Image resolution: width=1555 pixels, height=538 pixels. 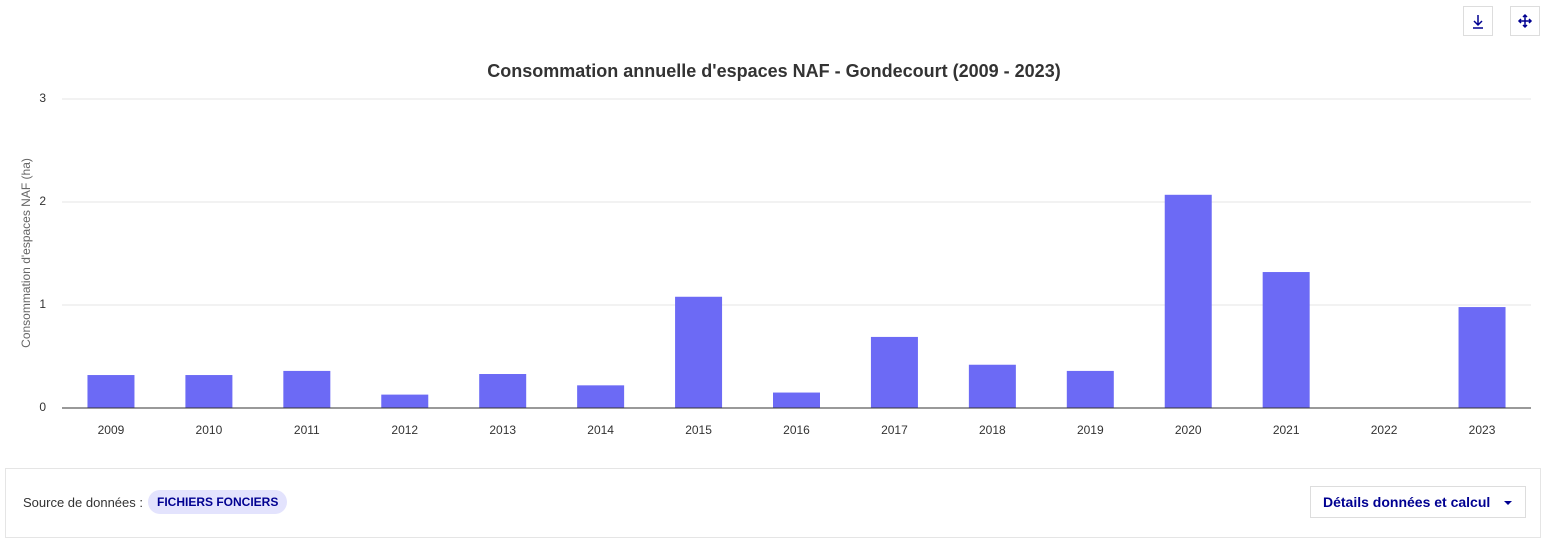 What do you see at coordinates (698, 430) in the screenshot?
I see `x-tick-label: 2015` at bounding box center [698, 430].